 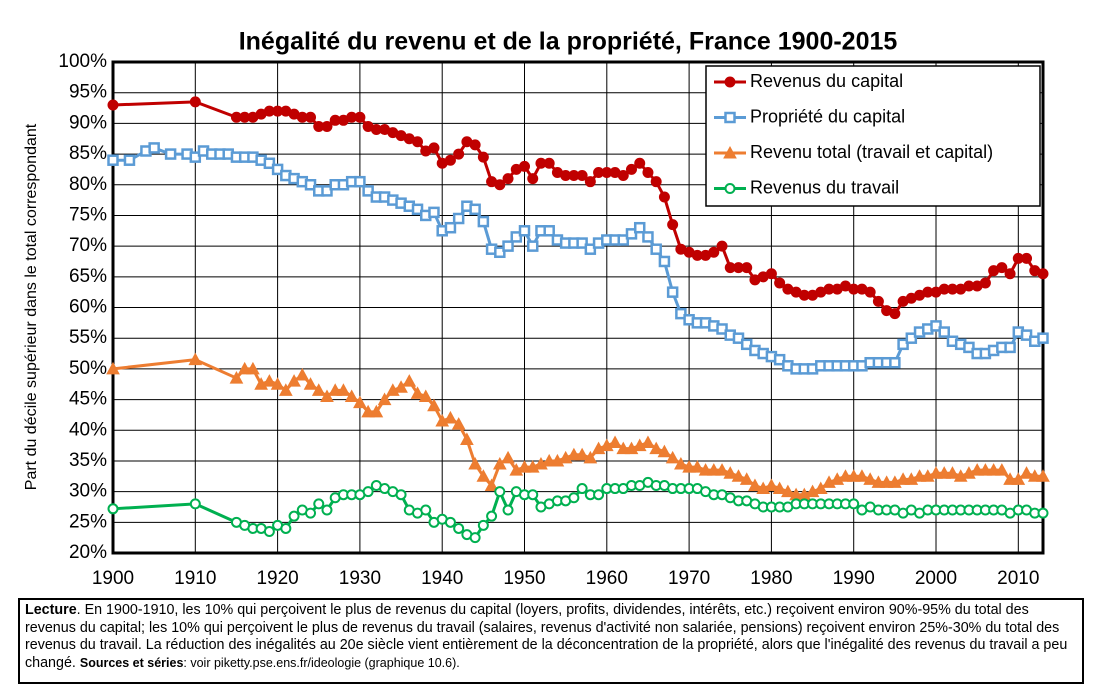 What do you see at coordinates (827, 116) in the screenshot?
I see `legend-label: Propriété du capital` at bounding box center [827, 116].